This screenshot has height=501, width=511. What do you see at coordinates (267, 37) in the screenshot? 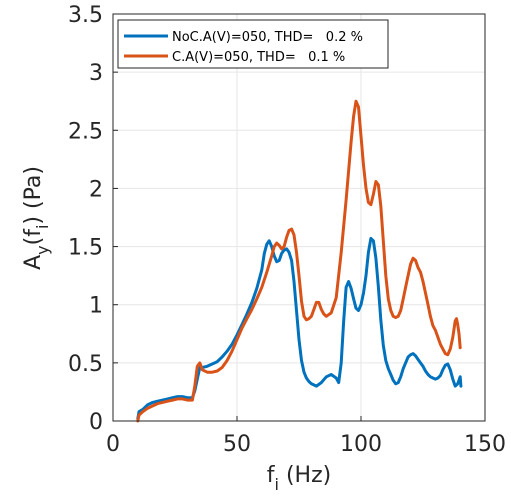
I see `legend-entry-0: NoC.A(V)=050, THD= 0.2 %` at bounding box center [267, 37].